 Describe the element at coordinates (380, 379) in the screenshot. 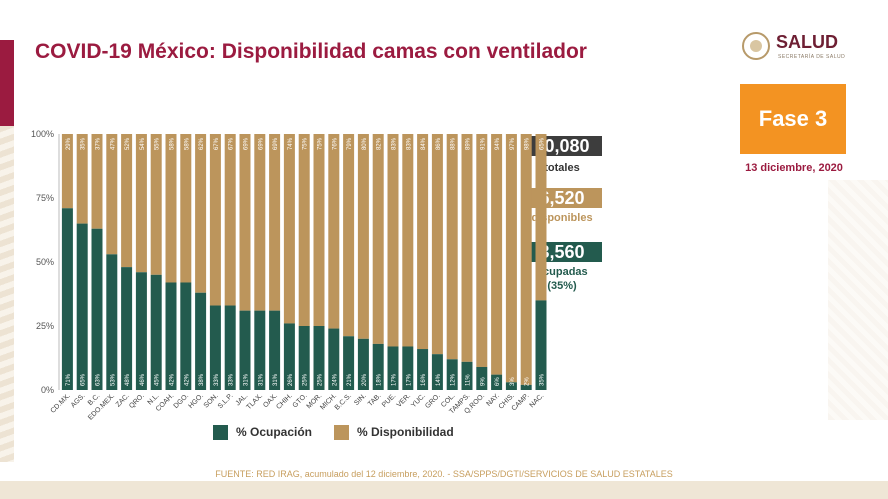

I see `value-label-occupied: 18%` at that location.